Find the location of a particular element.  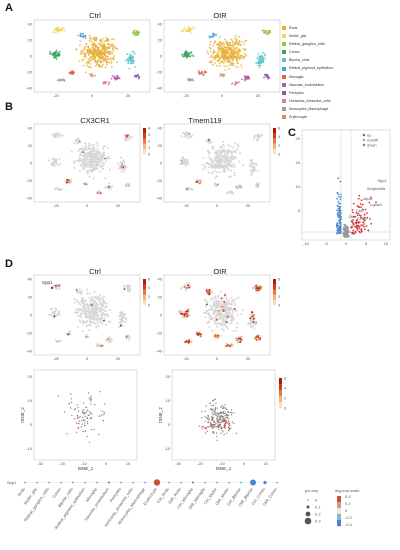

avg-exp-legend-step is located at coordinates (339, 511).